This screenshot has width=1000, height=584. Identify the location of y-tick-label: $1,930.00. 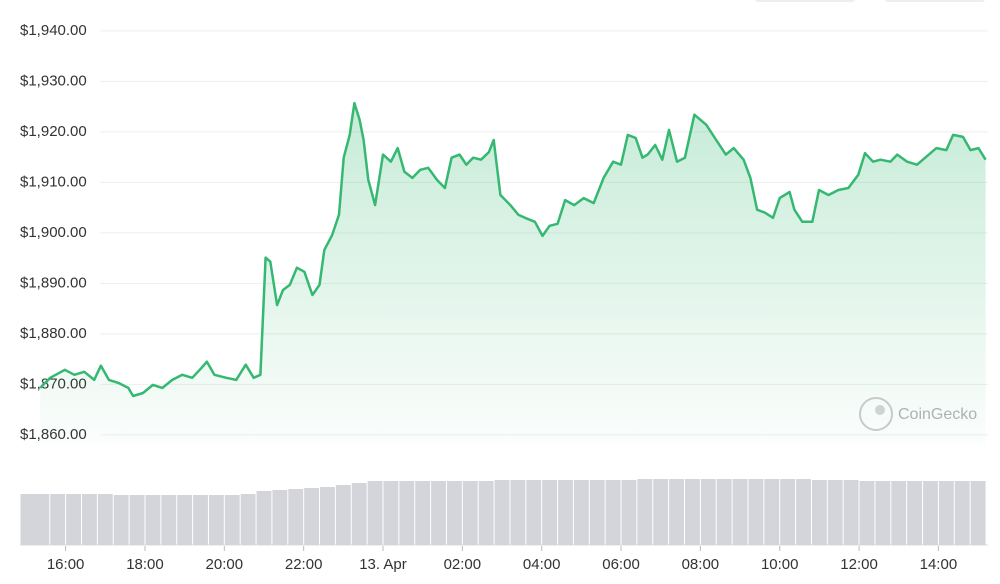
(53, 80).